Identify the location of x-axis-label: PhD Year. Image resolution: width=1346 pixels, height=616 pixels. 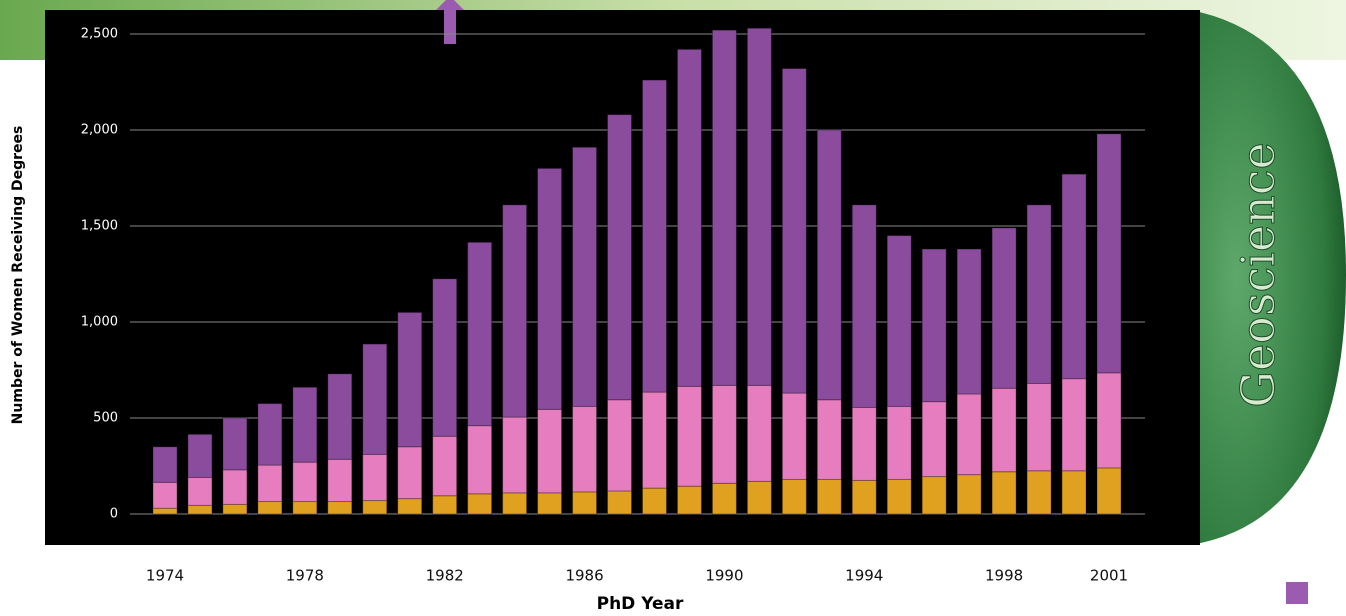
(640, 604).